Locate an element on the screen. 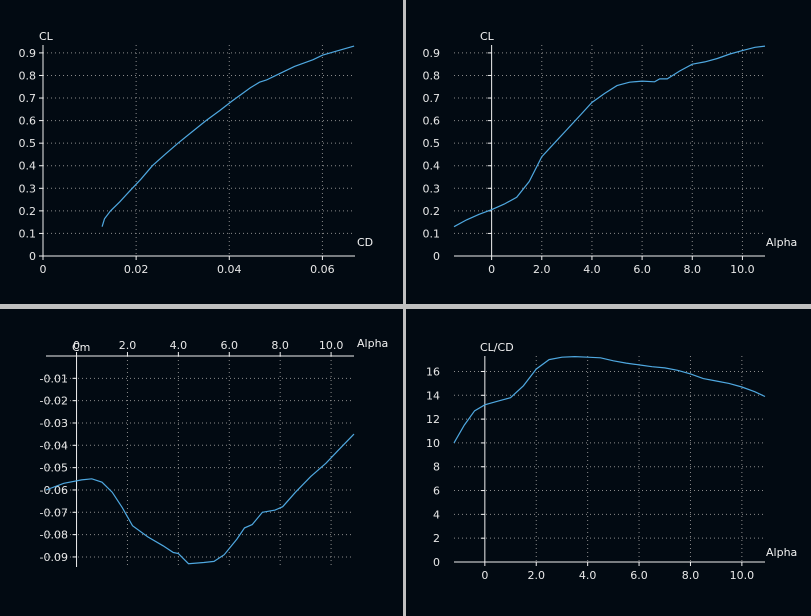  x-tick-label: 0.06 is located at coordinates (322, 269).